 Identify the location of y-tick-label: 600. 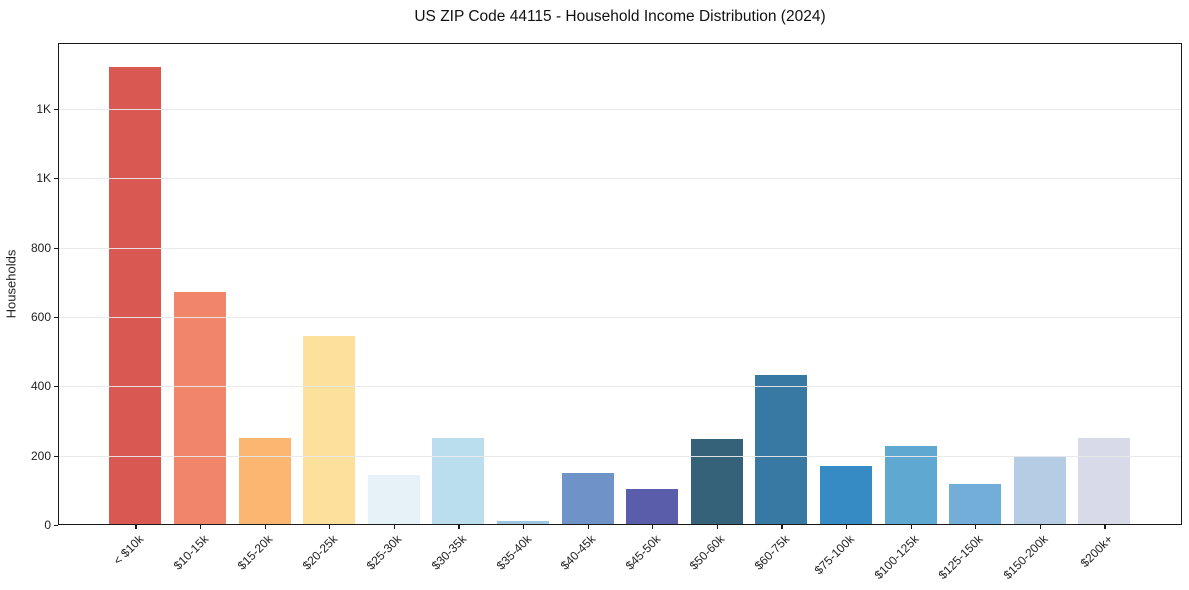
(40, 316).